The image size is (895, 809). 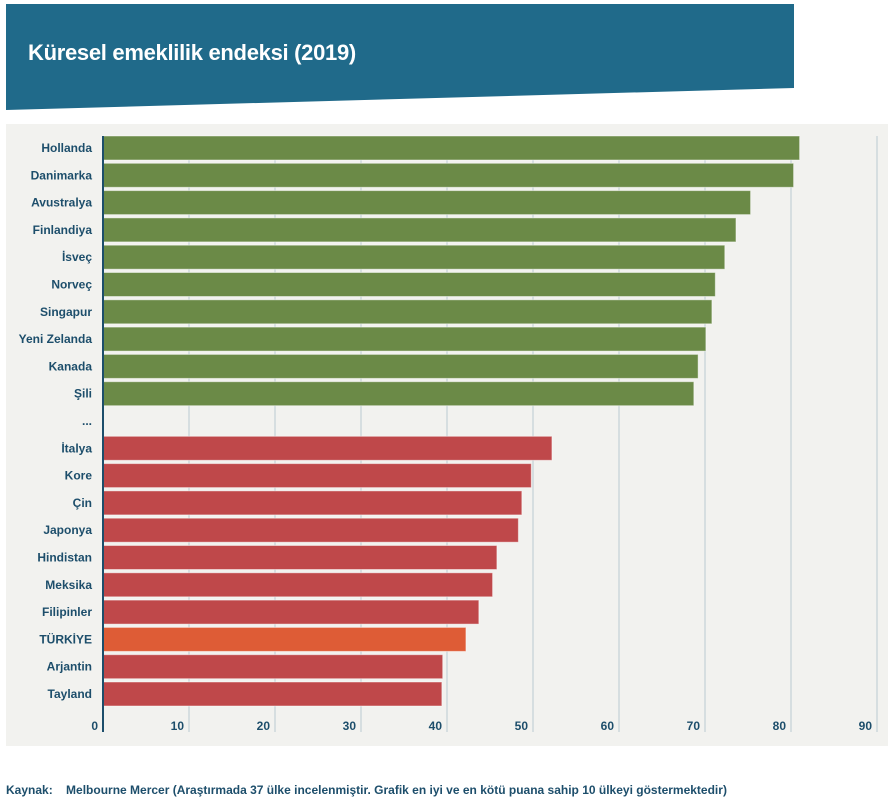 I want to click on x-tick-label: 40, so click(x=436, y=726).